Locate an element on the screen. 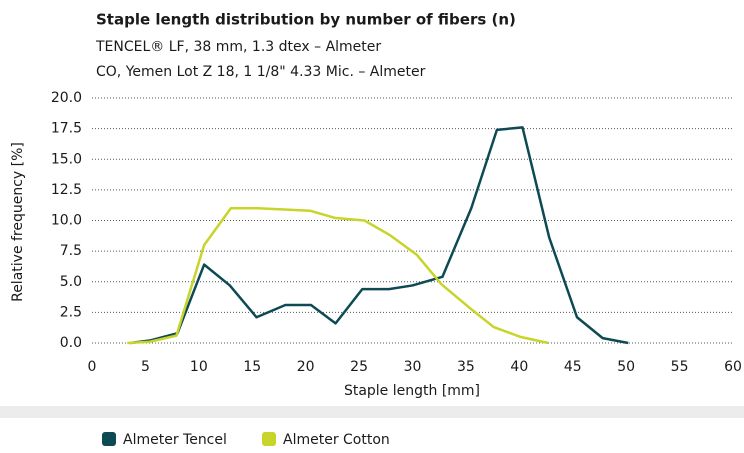  y-tick-label: 15.0 is located at coordinates (66, 159).